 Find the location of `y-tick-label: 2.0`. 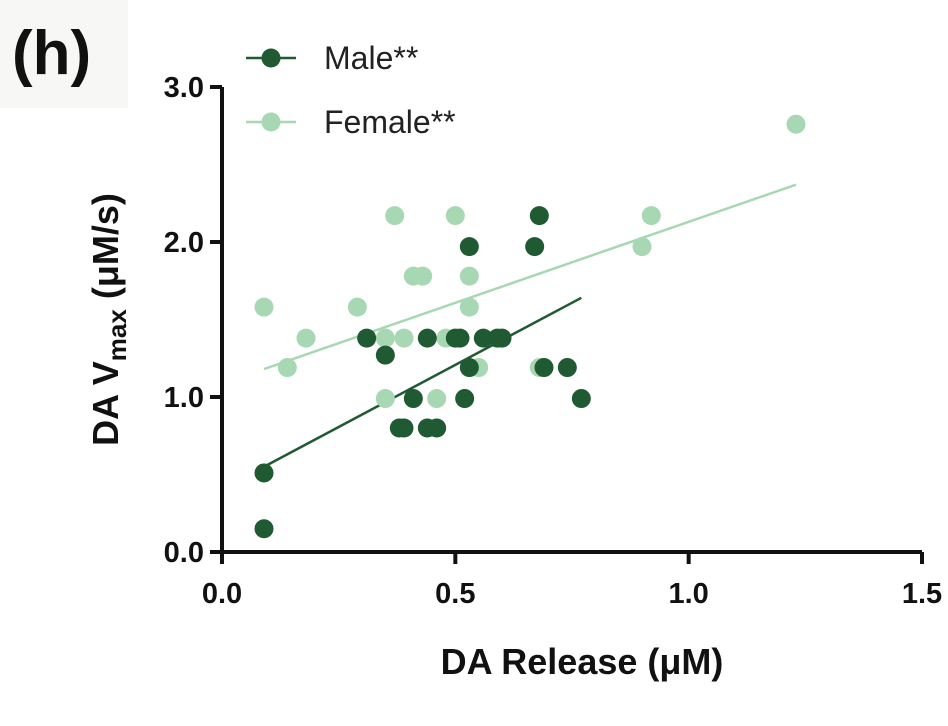

y-tick-label: 2.0 is located at coordinates (184, 243).